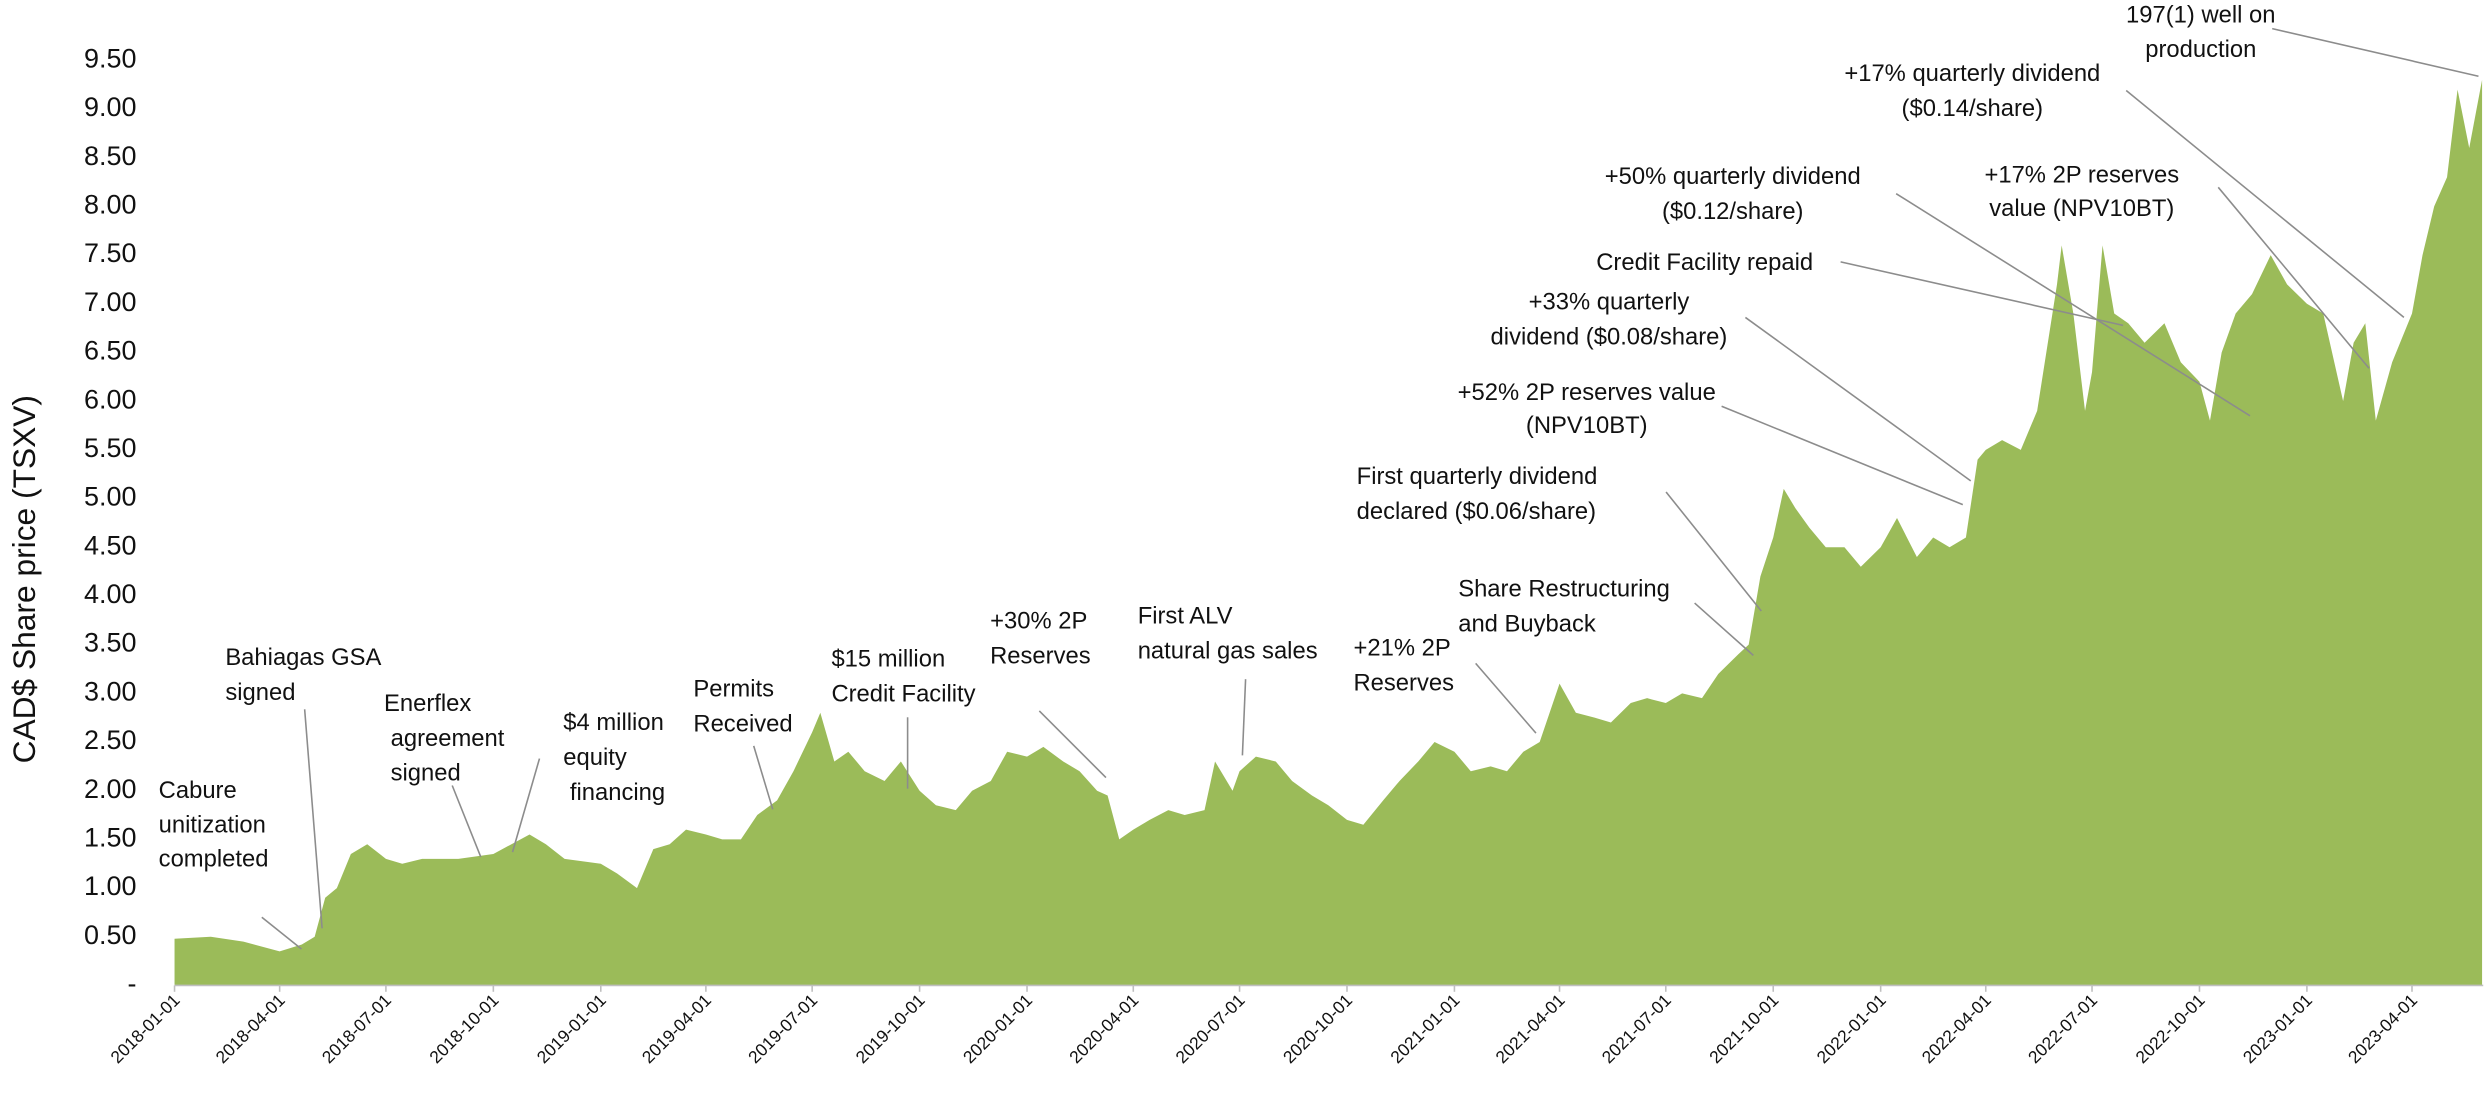 The height and width of the screenshot is (1095, 2488). I want to click on y-tick-label: 5.00, so click(110, 497).